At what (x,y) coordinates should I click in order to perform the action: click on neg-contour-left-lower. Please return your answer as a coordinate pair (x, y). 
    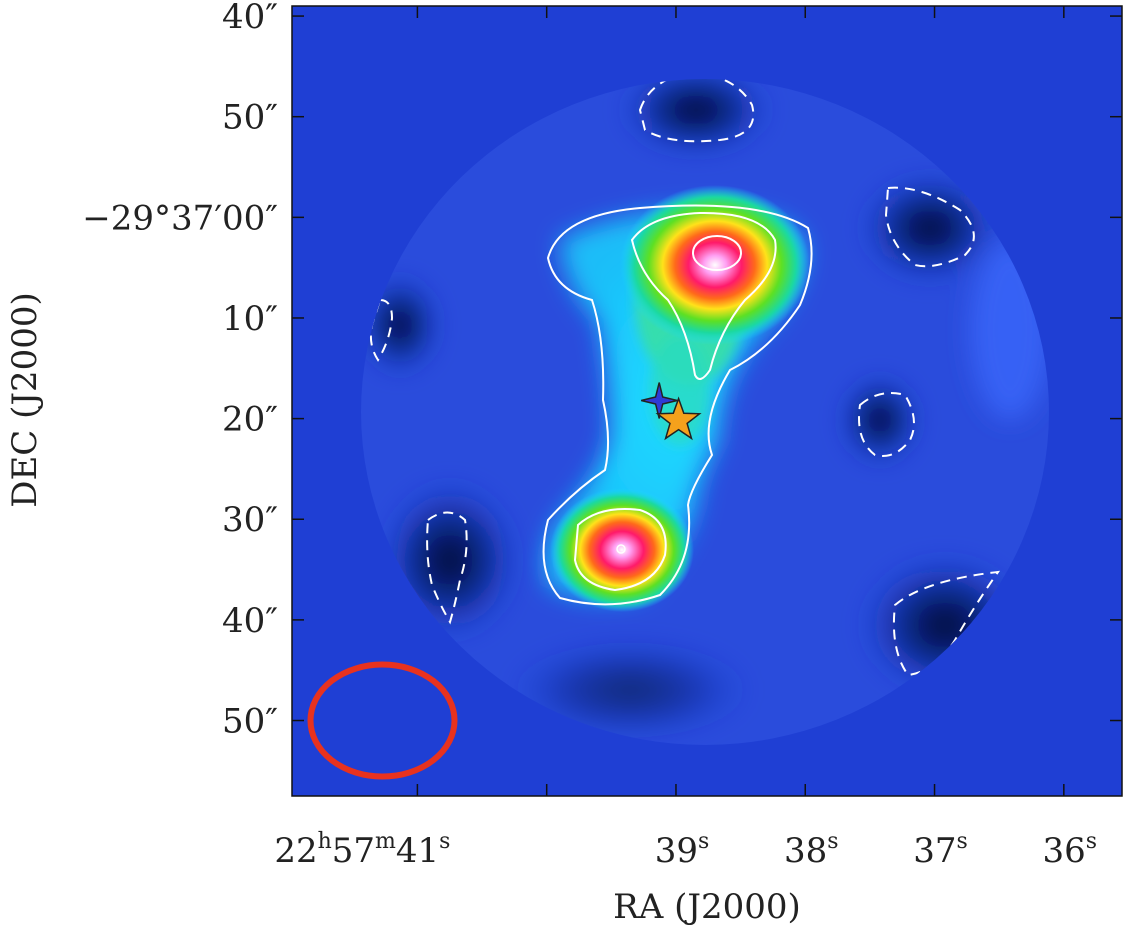
    Looking at the image, I should click on (447, 568).